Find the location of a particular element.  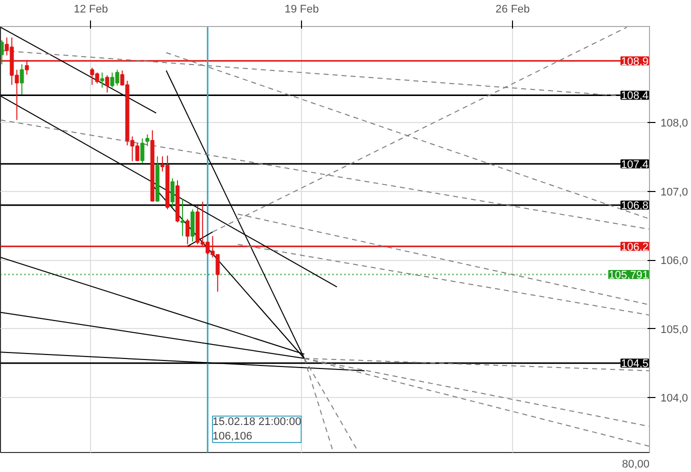

y-tick-label: 106,0 is located at coordinates (674, 261).